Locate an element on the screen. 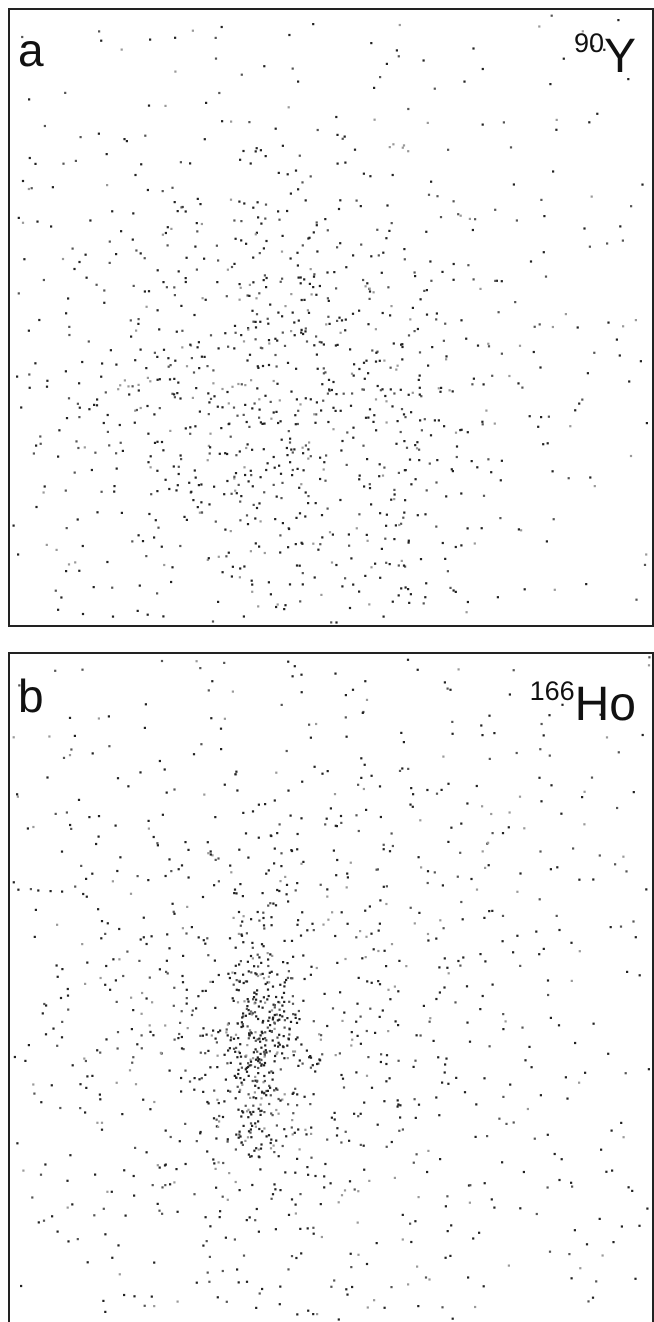 The height and width of the screenshot is (1322, 654). isotope-label: 90Y is located at coordinates (605, 55).